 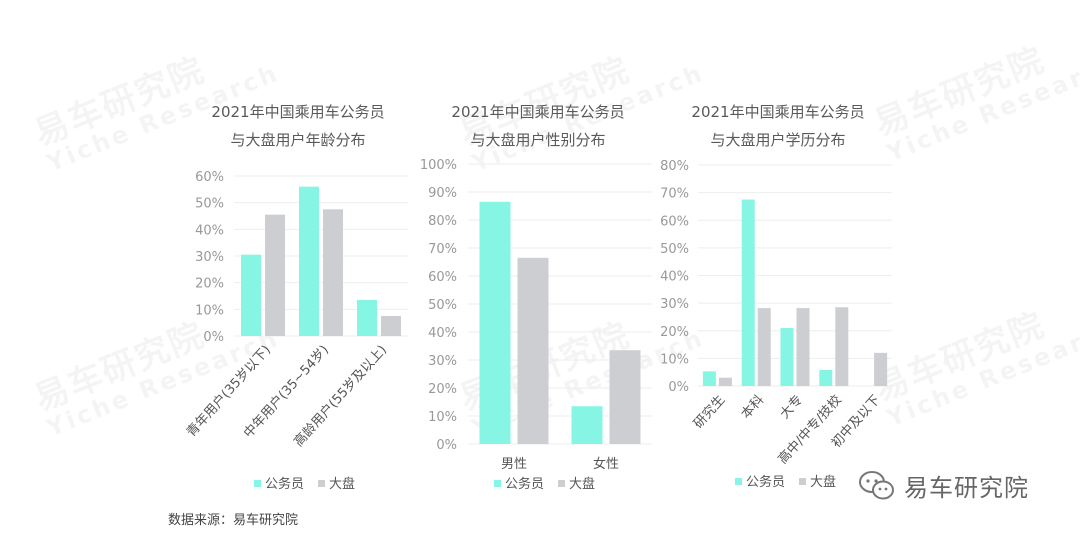 What do you see at coordinates (778, 140) in the screenshot?
I see `title-line: 与大盘用户学历分布` at bounding box center [778, 140].